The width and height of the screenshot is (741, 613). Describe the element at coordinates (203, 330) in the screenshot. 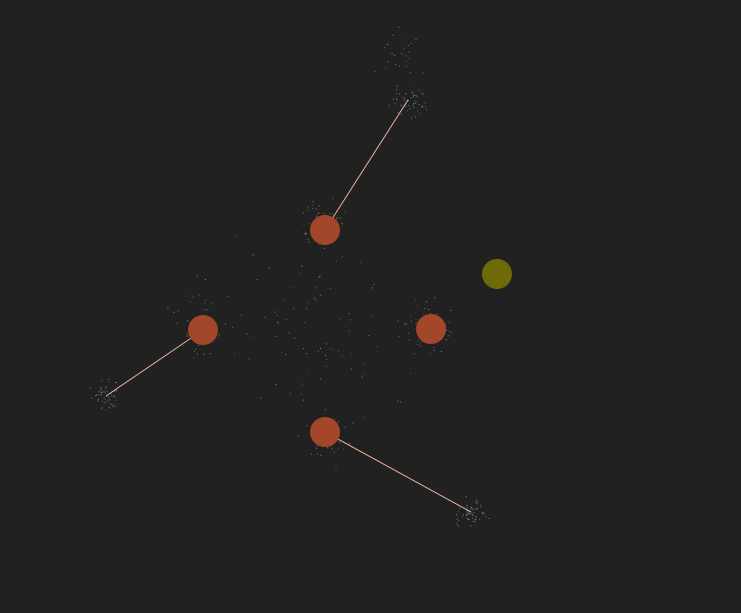

I see `node-left` at that location.